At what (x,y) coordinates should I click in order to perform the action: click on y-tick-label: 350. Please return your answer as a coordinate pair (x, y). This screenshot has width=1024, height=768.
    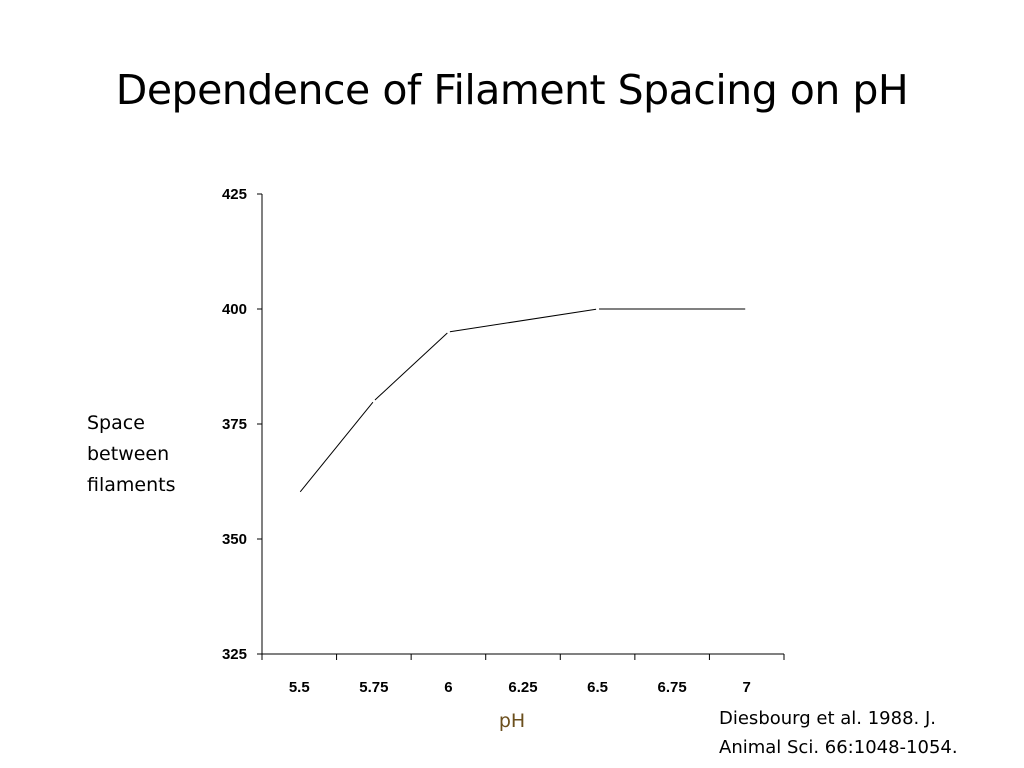
    Looking at the image, I should click on (234, 539).